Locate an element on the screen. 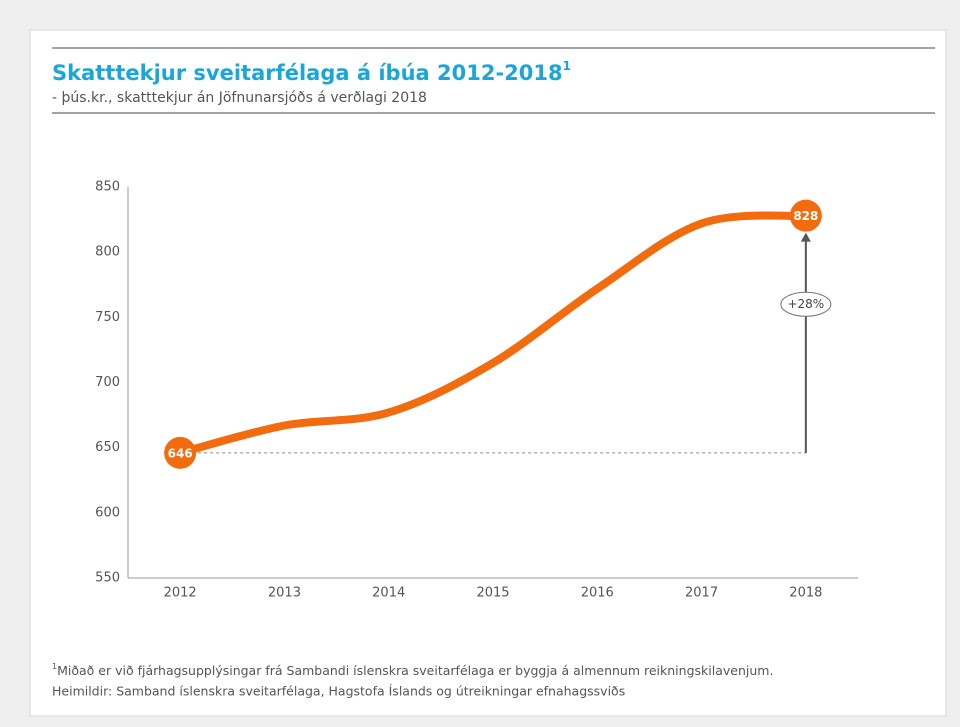 This screenshot has height=727, width=960. annotation: +28% is located at coordinates (805, 304).